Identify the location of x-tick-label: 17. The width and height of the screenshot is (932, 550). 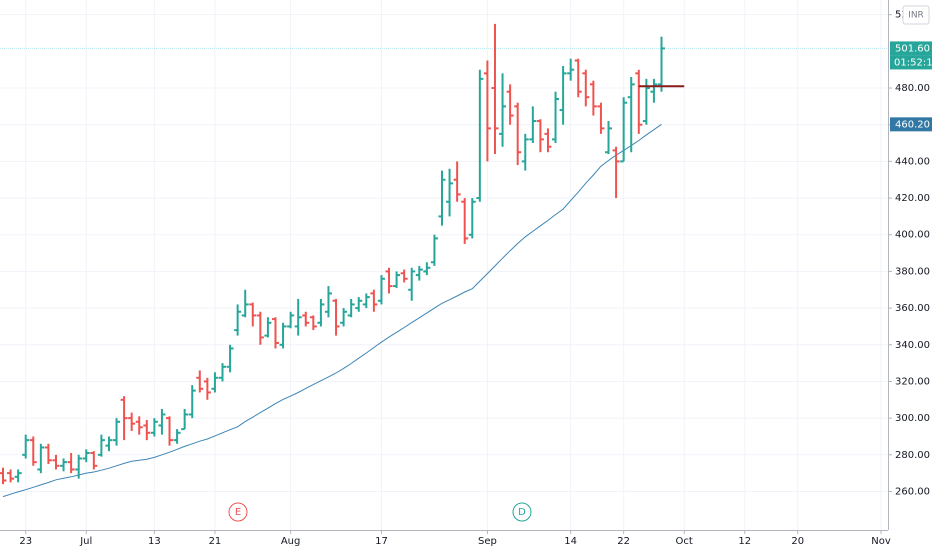
(381, 541).